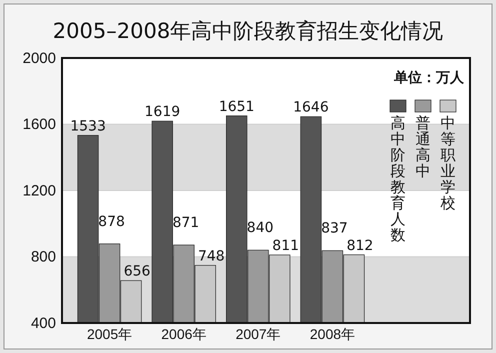 This screenshot has height=353, width=496. I want to click on data-label: 748, so click(211, 256).